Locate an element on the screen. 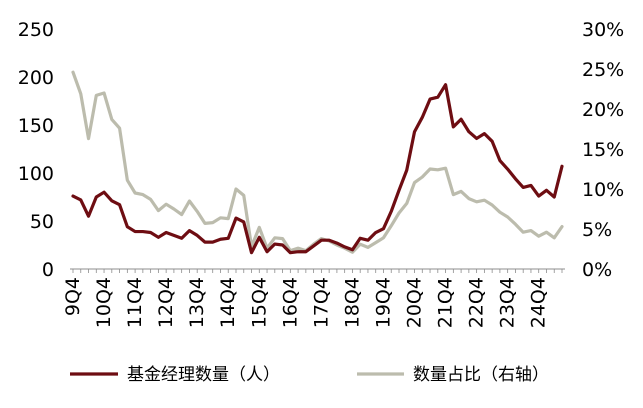 Image resolution: width=643 pixels, height=408 pixels. x-tick-label: 12Q4 is located at coordinates (166, 302).